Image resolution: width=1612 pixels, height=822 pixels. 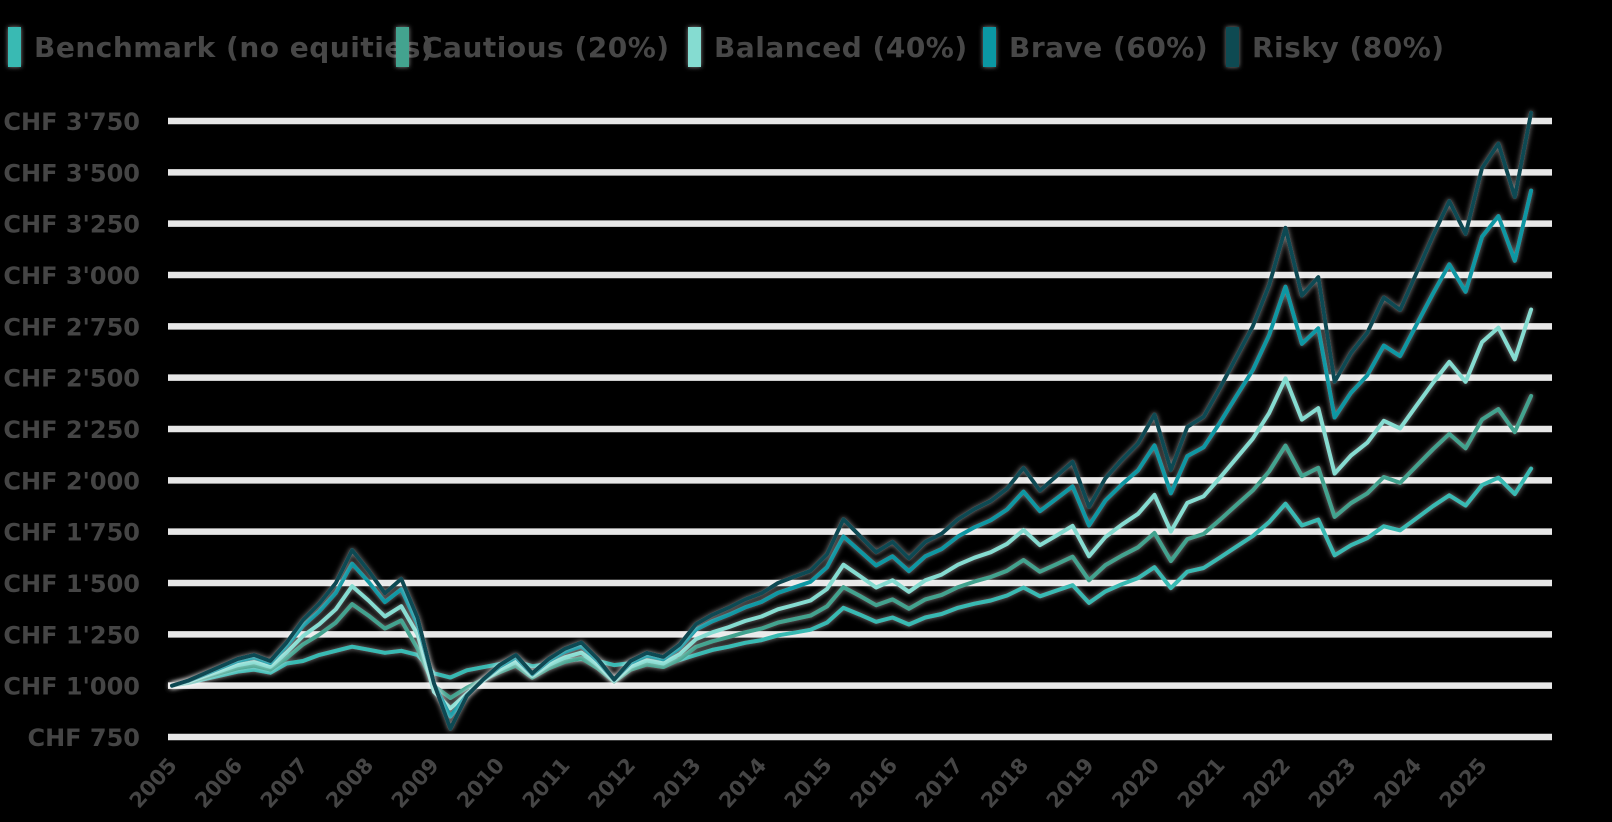 What do you see at coordinates (71, 533) in the screenshot?
I see `y-axis-label: CHF 1'750` at bounding box center [71, 533].